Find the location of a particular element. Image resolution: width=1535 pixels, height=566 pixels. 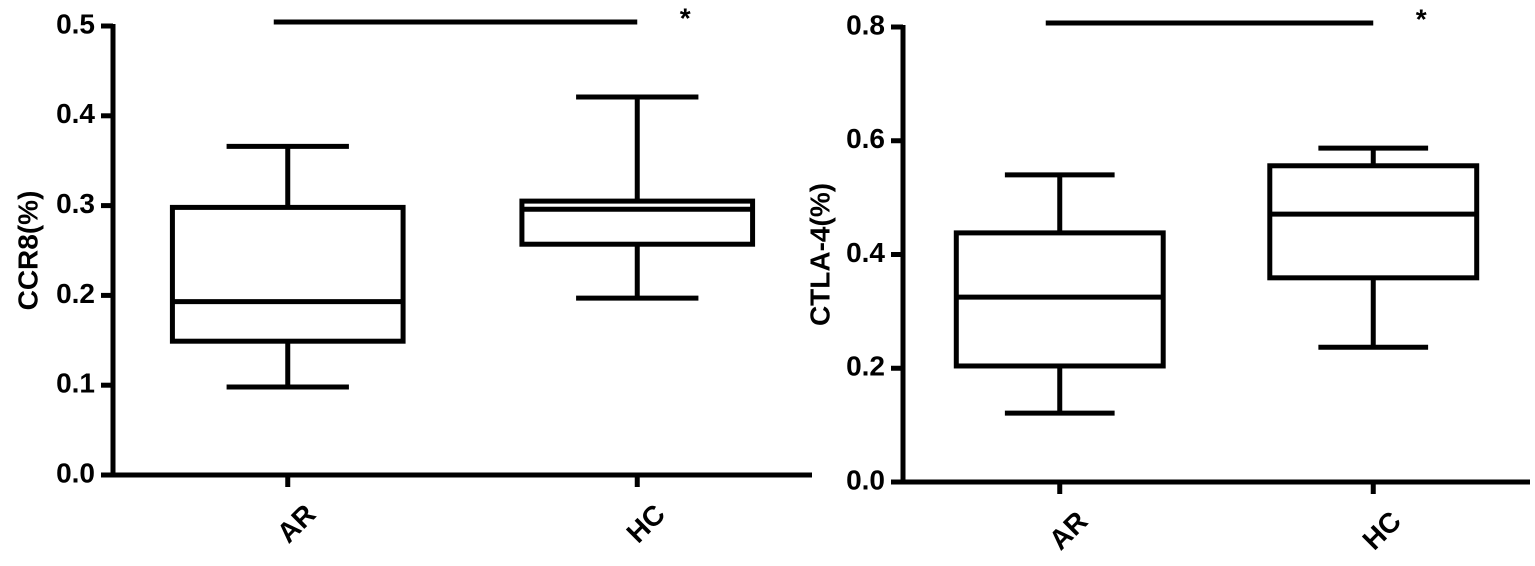

y-tick-label: 0.1 is located at coordinates (75, 383).